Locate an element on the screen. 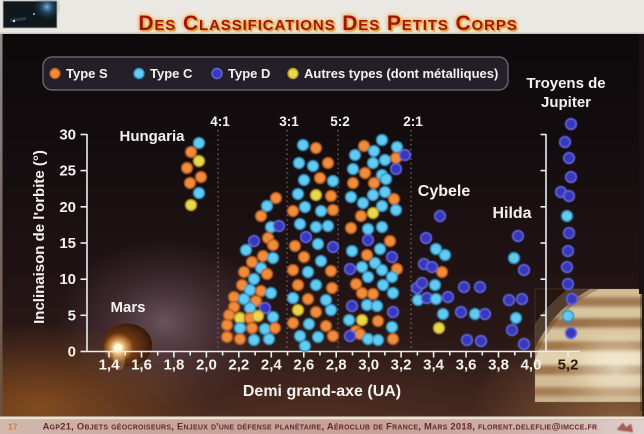 The image size is (644, 434). svg-text: 2,8 is located at coordinates (336, 365).